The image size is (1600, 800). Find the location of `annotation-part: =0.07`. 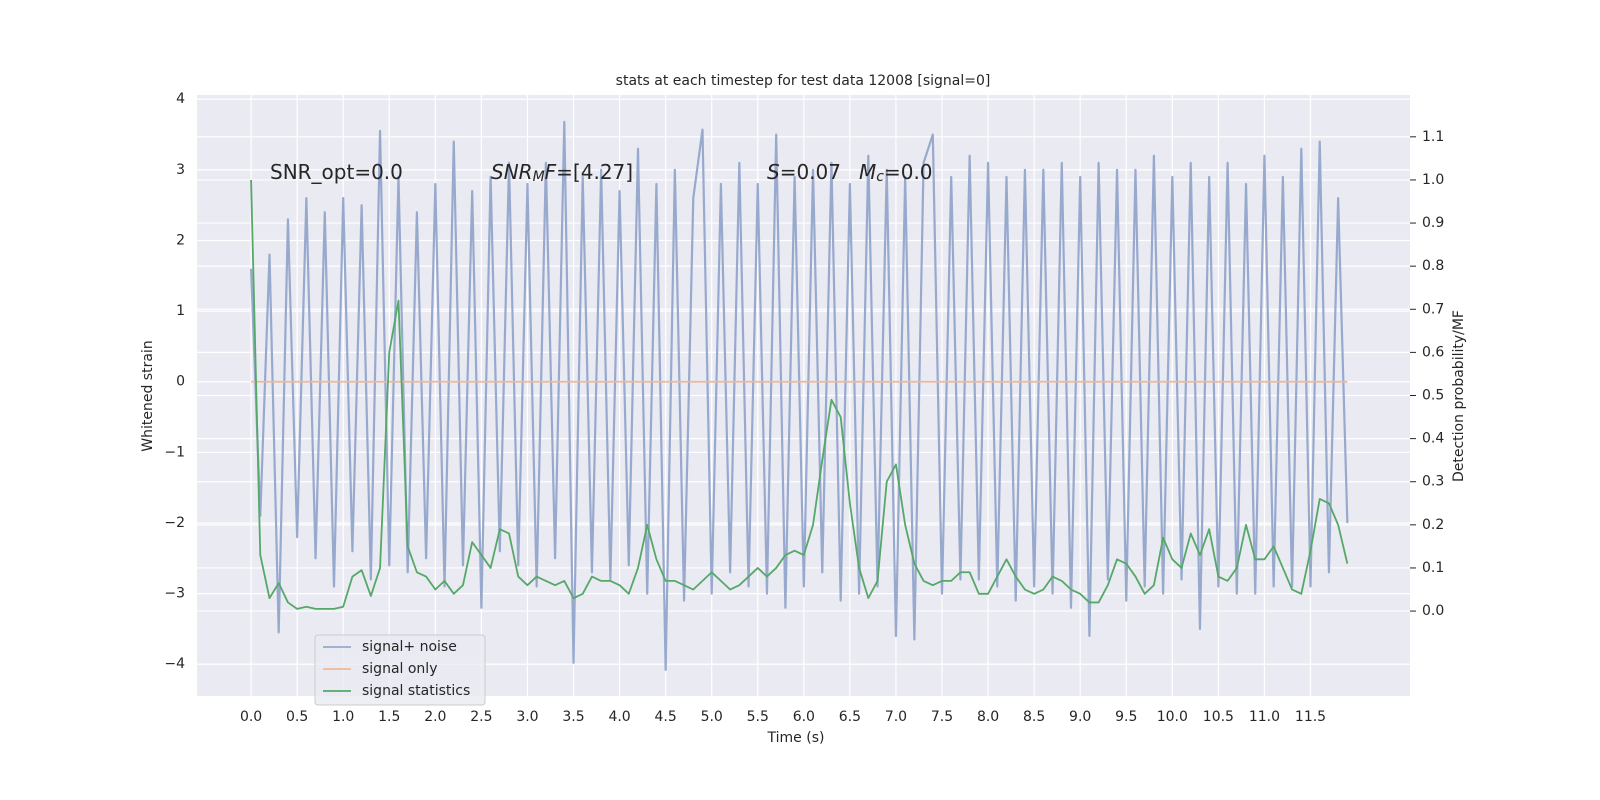

annotation-part: =0.07 is located at coordinates (810, 172).